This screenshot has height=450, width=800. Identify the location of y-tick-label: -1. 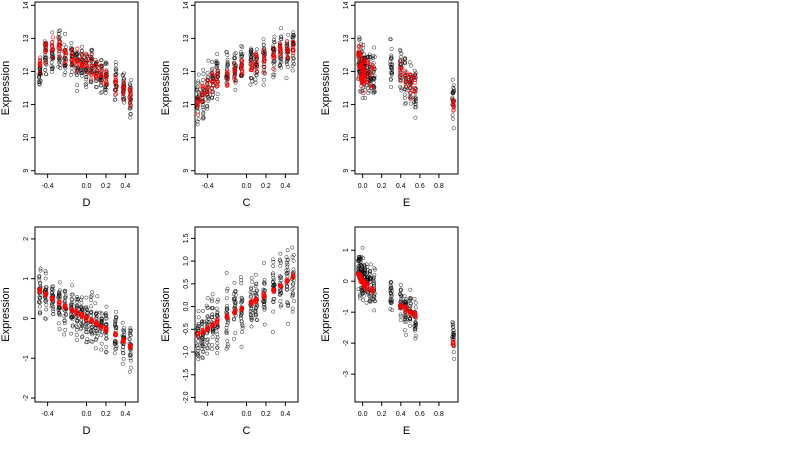
(346, 312).